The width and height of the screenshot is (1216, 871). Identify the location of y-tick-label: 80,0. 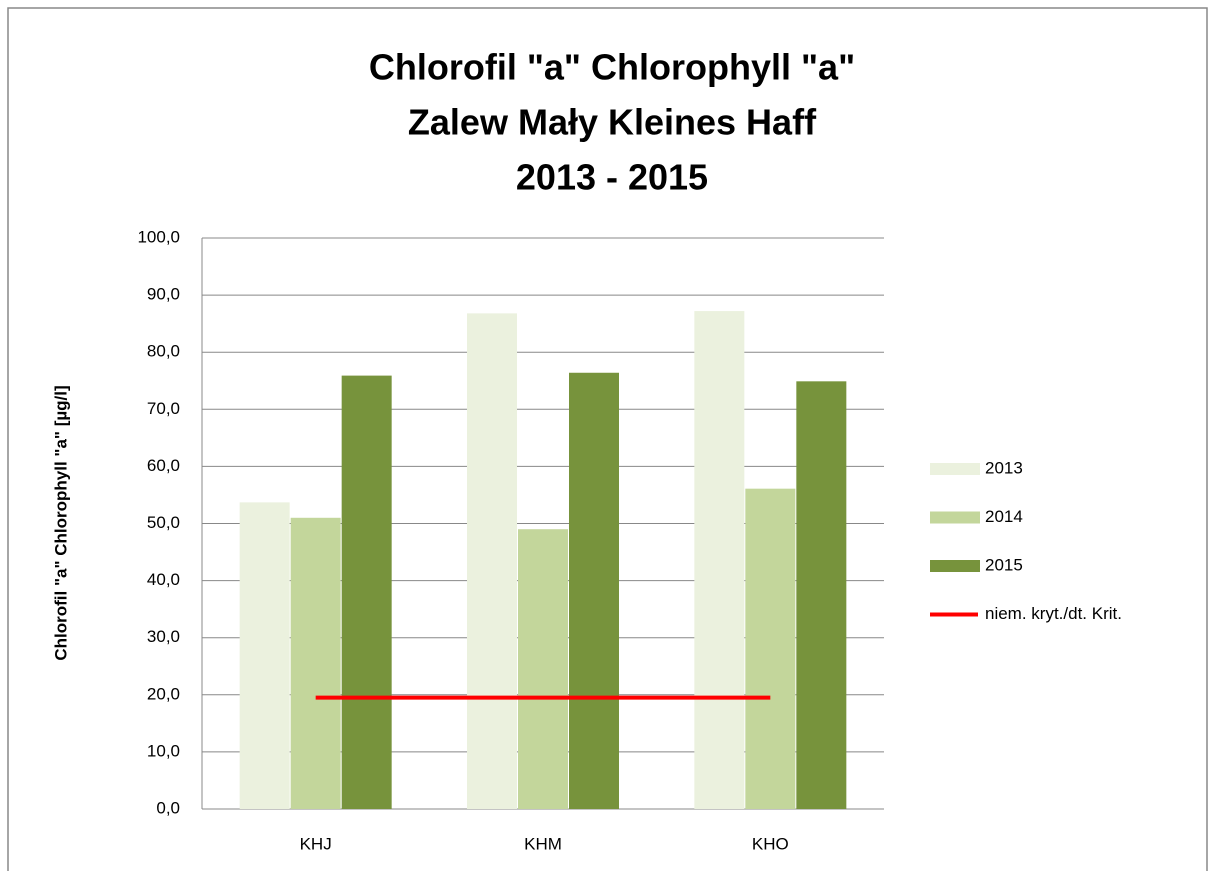
(163, 351).